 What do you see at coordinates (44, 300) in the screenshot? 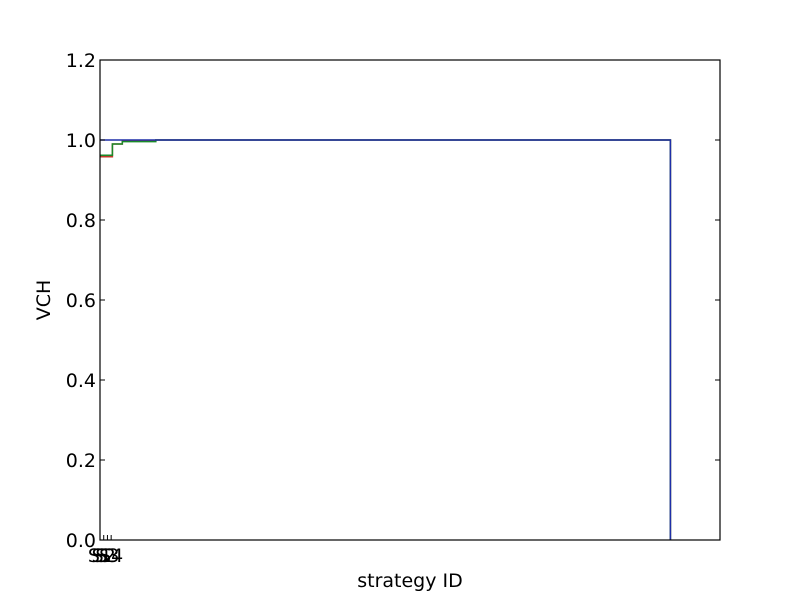
I see `y-axis-label: VCH` at bounding box center [44, 300].